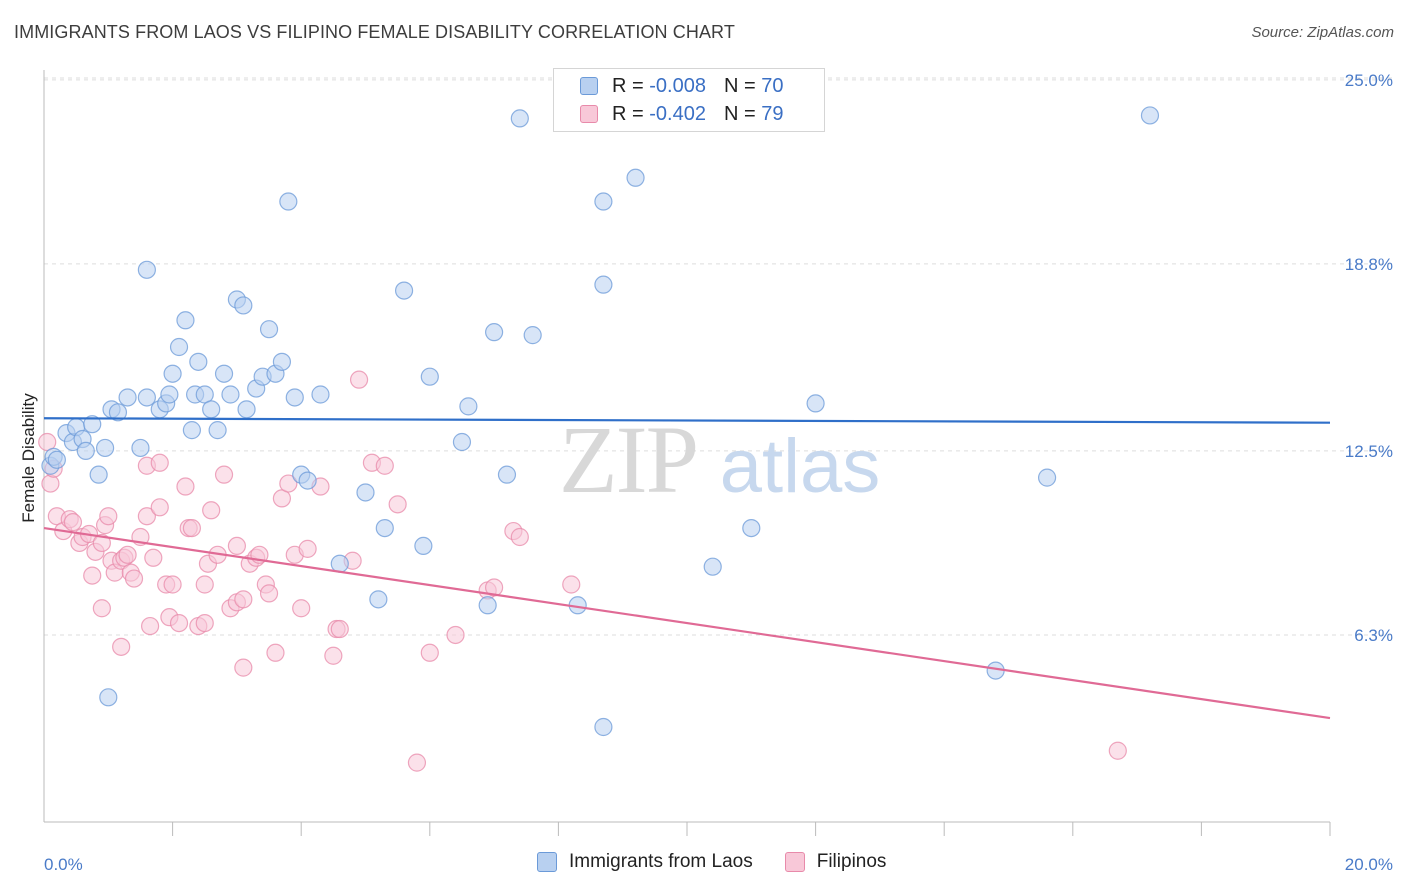 This screenshot has width=1406, height=892. What do you see at coordinates (794, 862) in the screenshot?
I see `series-legend-swatch-filipinos` at bounding box center [794, 862].